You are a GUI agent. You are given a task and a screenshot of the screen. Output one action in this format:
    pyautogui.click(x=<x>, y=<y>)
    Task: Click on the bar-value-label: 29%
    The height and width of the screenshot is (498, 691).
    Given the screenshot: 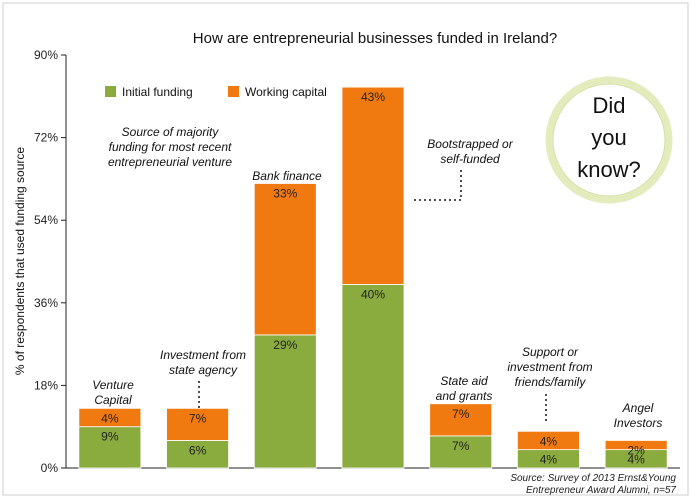 What is the action you would take?
    pyautogui.click(x=285, y=345)
    